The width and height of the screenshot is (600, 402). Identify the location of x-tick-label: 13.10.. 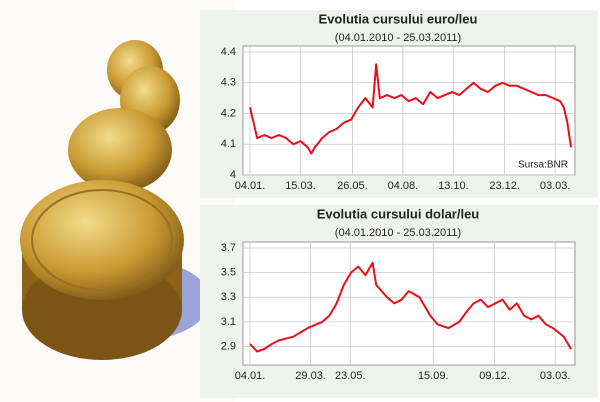
(453, 186).